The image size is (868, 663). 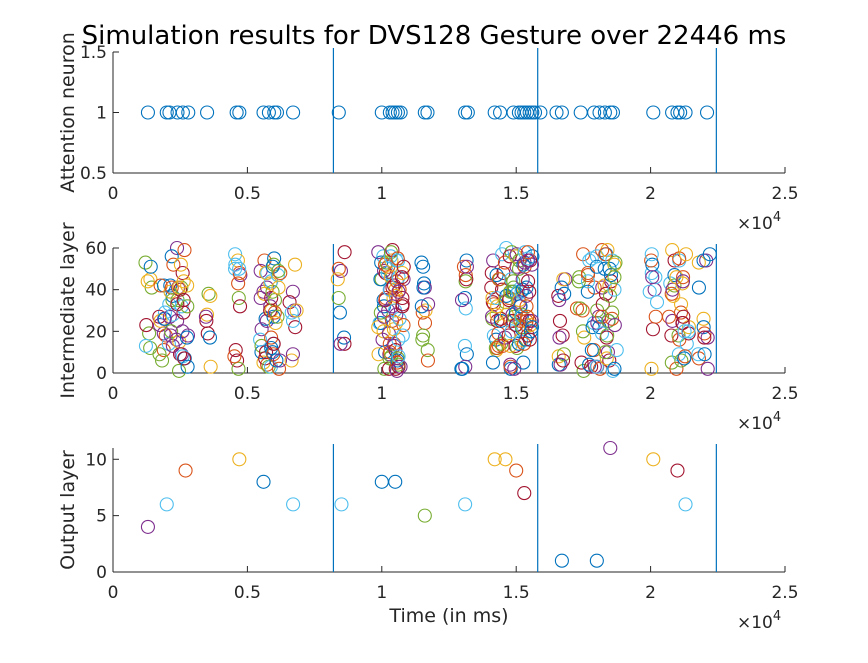 I want to click on y-tick-label: 40, so click(x=96, y=291).